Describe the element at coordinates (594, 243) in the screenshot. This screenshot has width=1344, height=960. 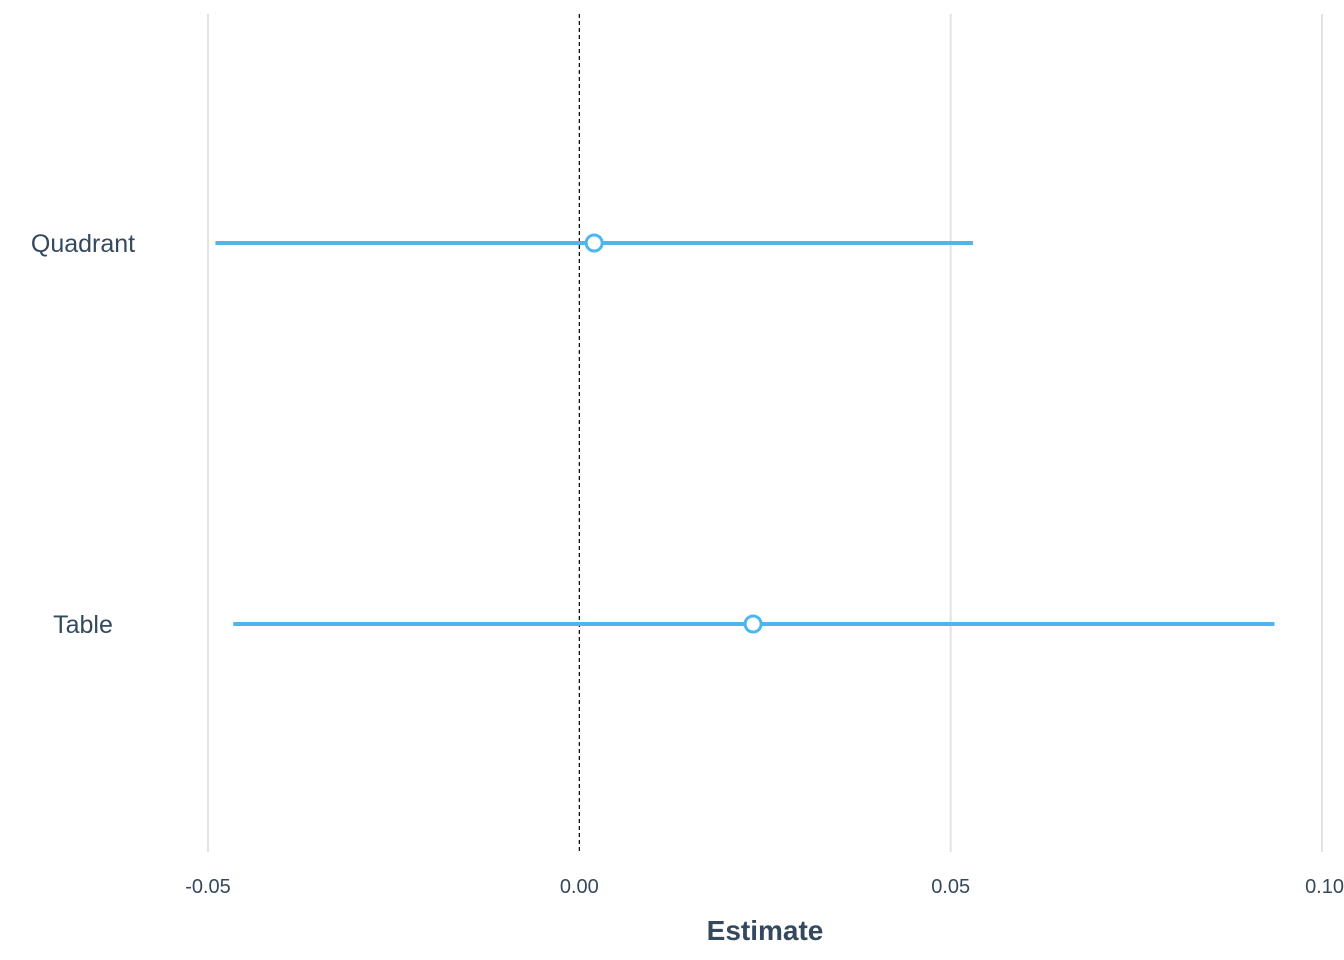
I see `point-estimate-quadrant` at that location.